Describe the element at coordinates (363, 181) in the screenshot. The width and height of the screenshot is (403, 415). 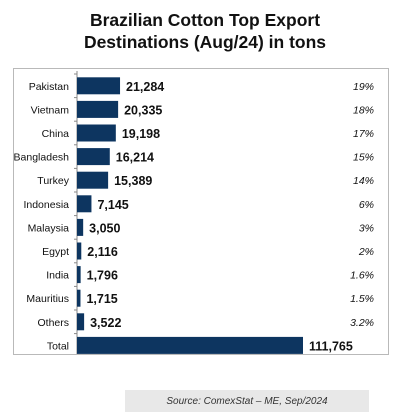
I see `share-label: 14%` at that location.